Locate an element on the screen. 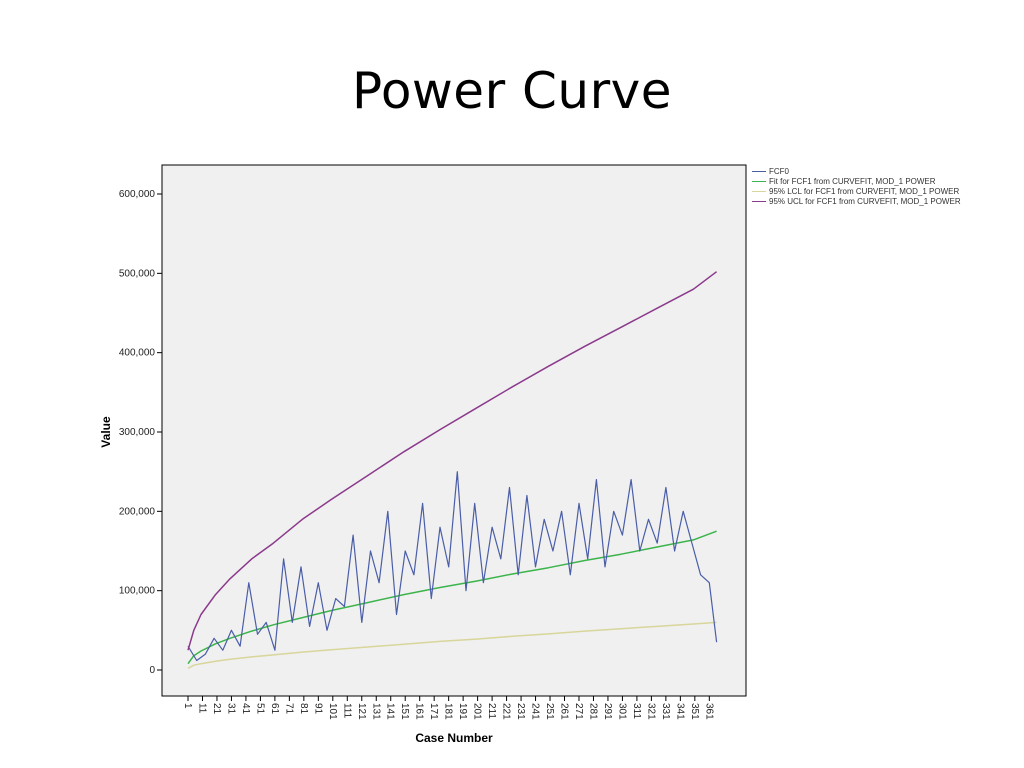 This screenshot has width=1024, height=768. x-tick-label: 101 is located at coordinates (332, 711).